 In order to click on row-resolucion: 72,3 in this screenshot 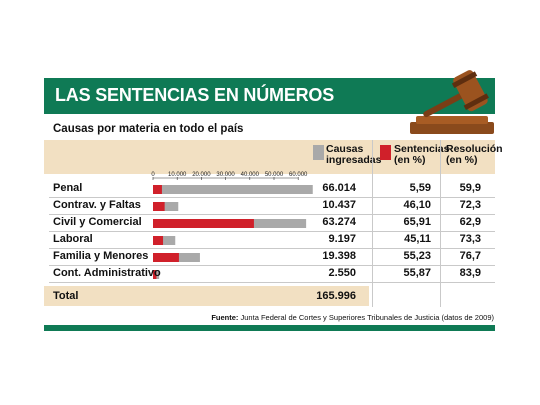, I will do `click(470, 205)`.